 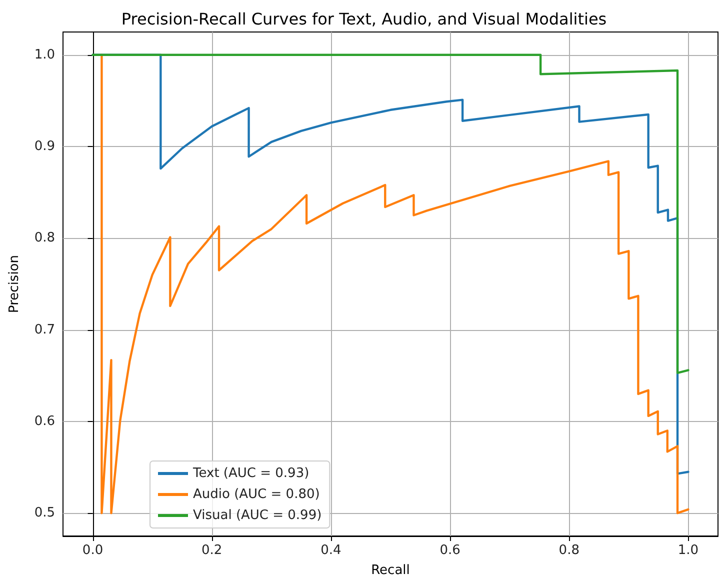 I want to click on y-tick-label: 1.0, so click(x=44, y=54).